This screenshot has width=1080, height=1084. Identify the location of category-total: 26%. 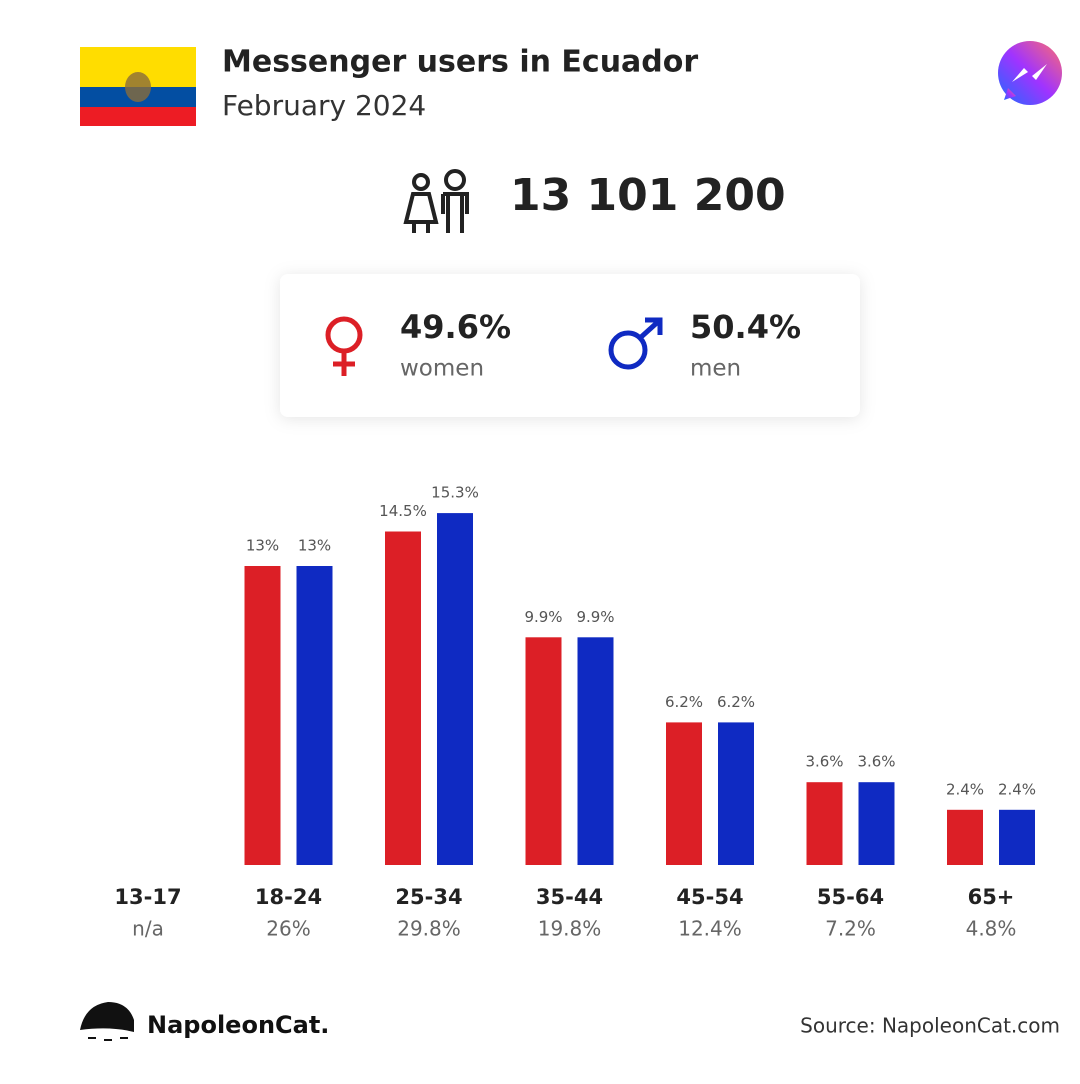
(288, 929).